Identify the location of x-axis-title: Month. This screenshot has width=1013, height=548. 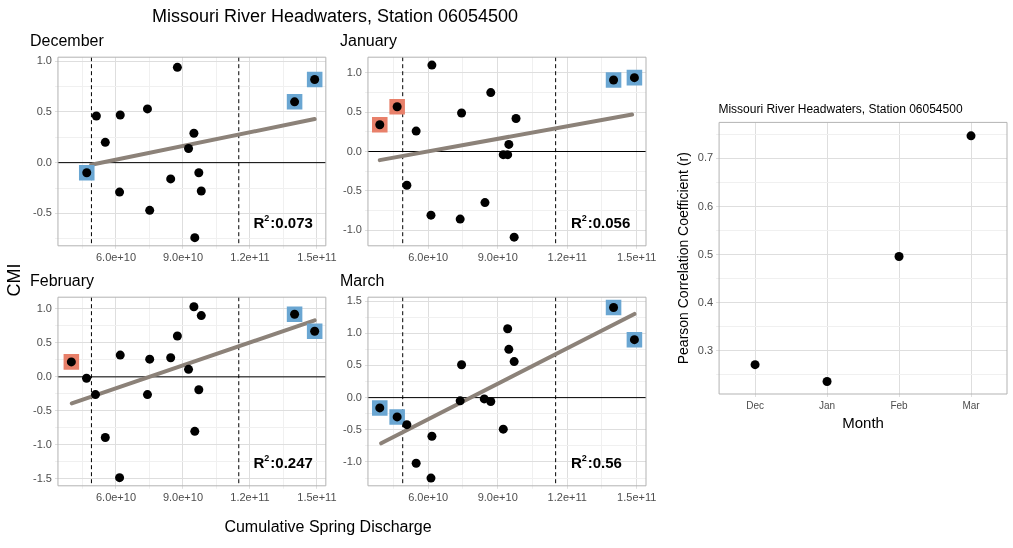
(863, 423).